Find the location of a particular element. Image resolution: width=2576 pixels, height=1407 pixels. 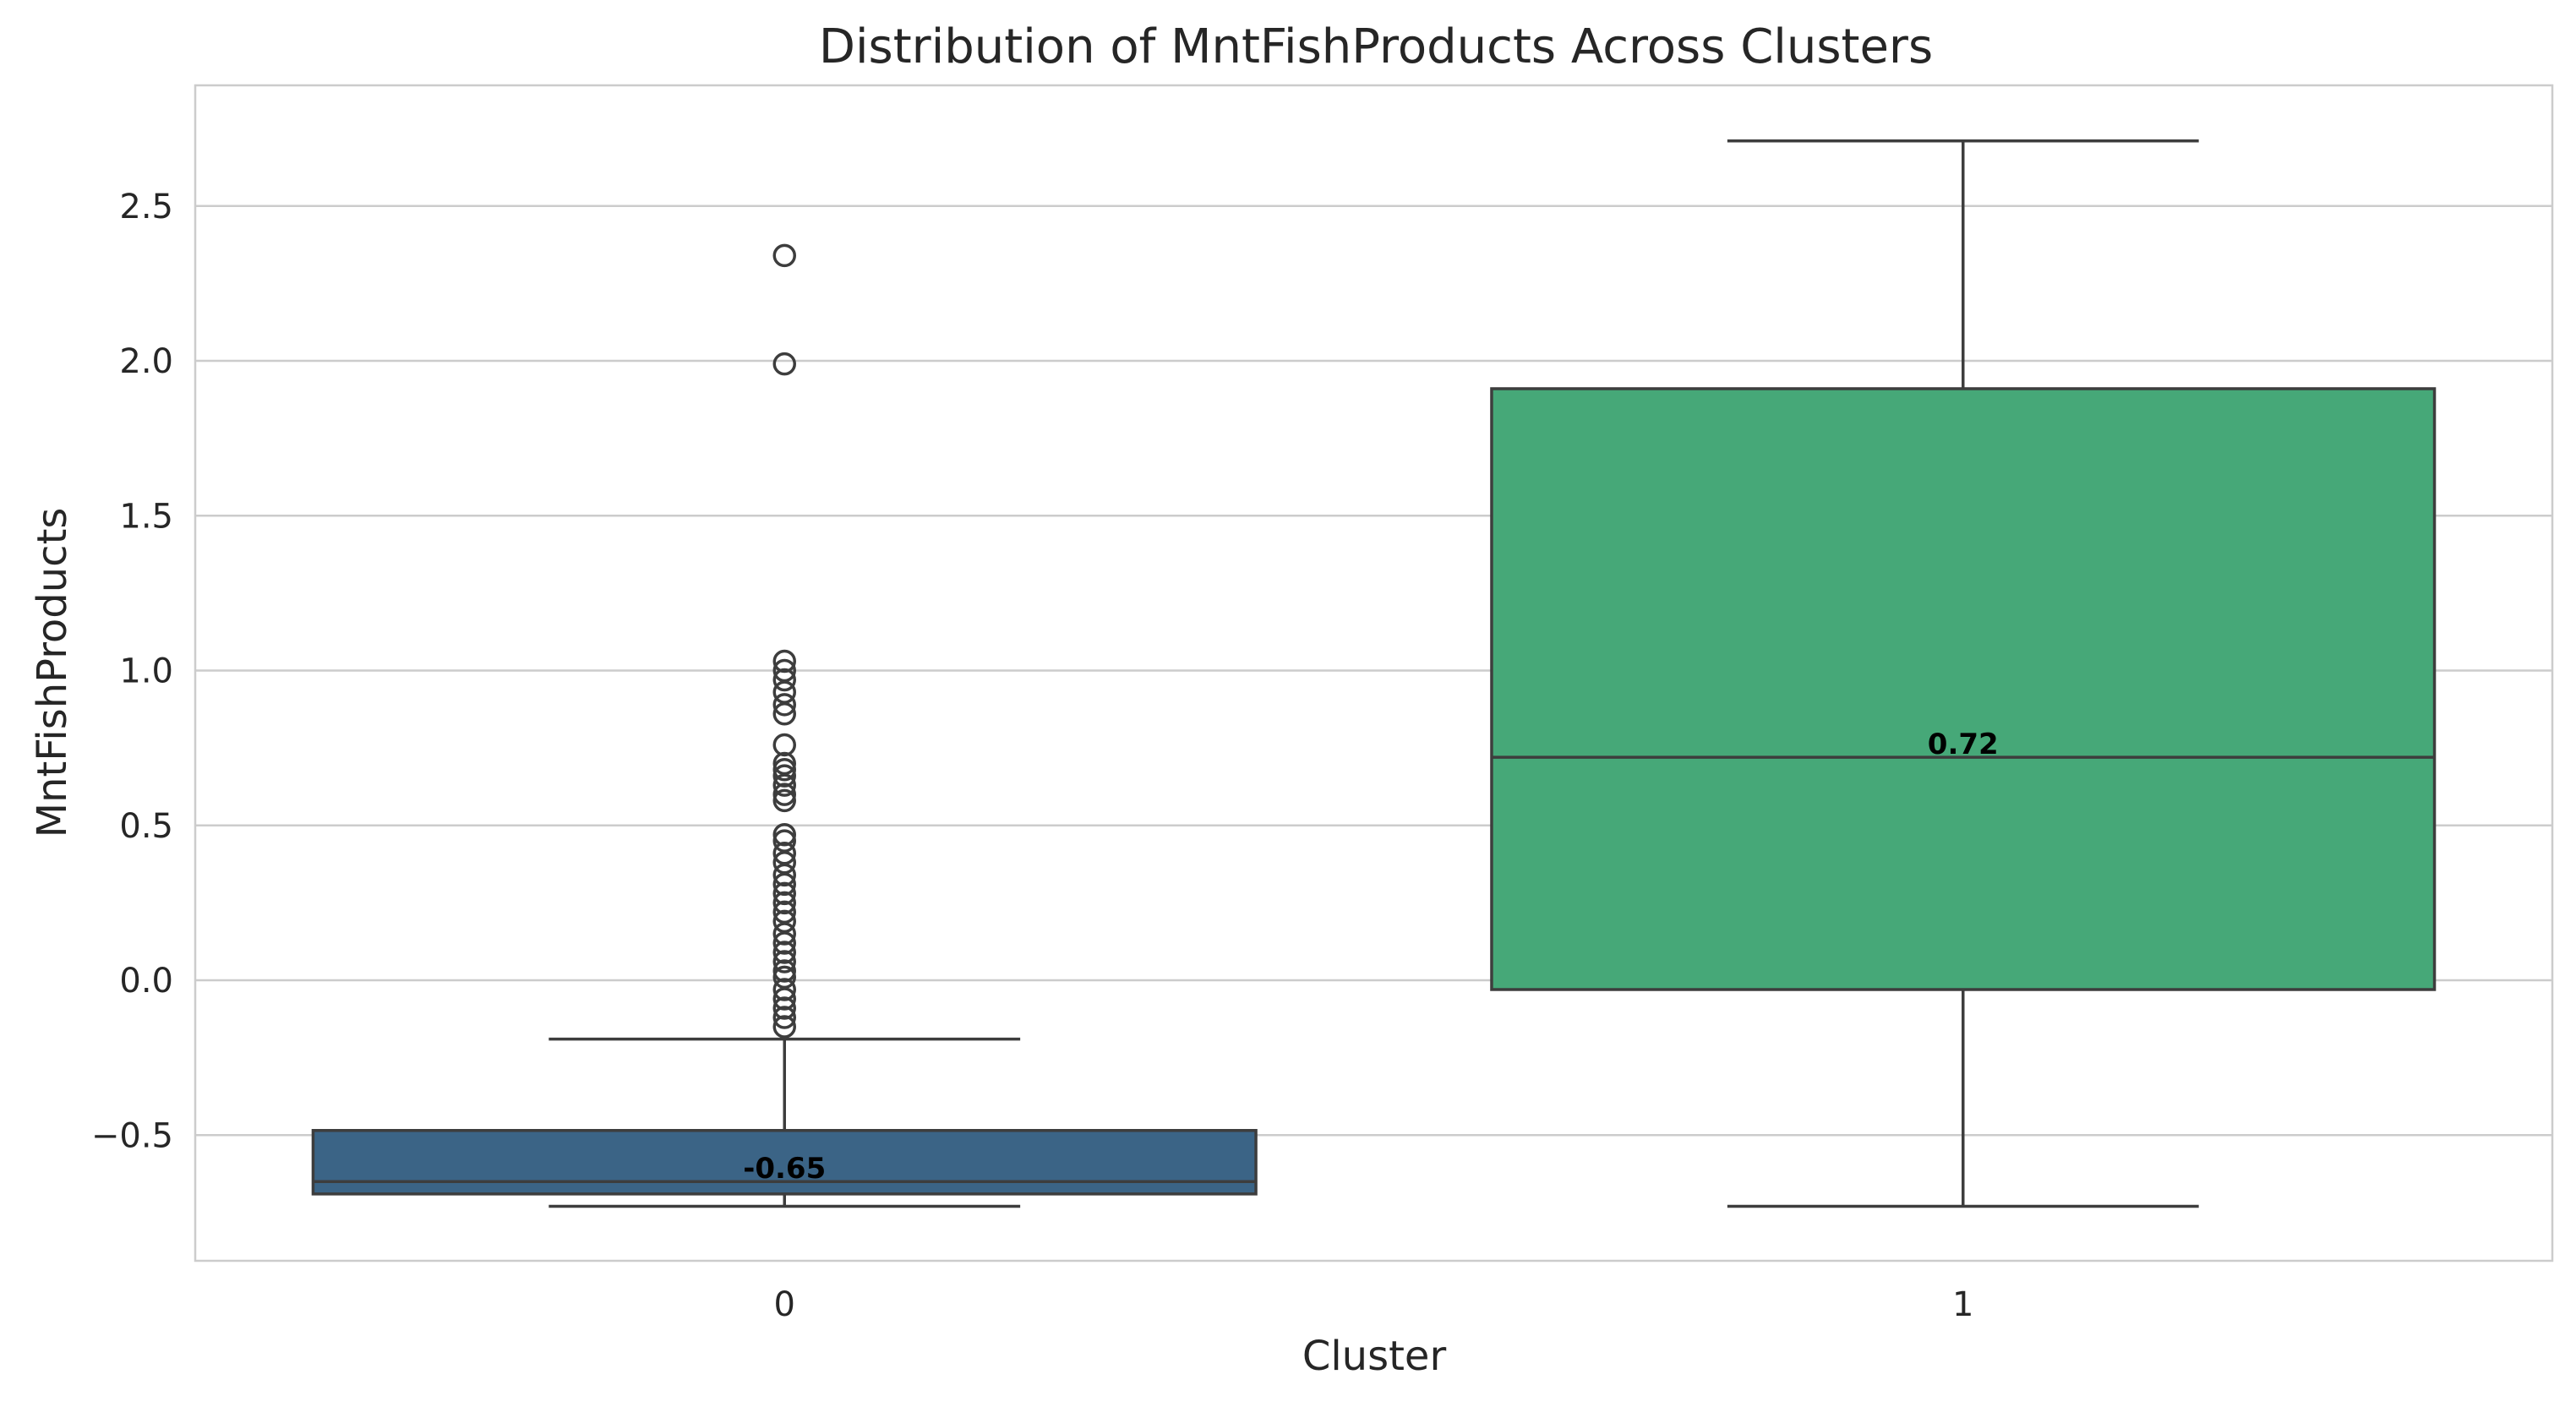

x-axis-label: Cluster is located at coordinates (1374, 1356).